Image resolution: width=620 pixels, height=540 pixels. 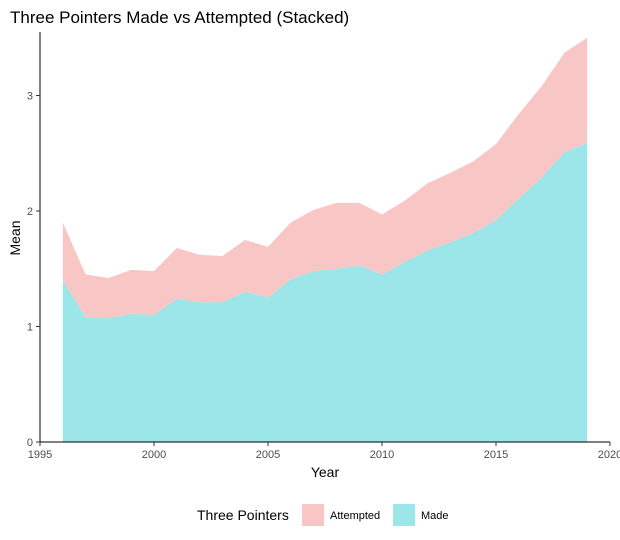 I want to click on legend-label-made: Made, so click(x=435, y=516).